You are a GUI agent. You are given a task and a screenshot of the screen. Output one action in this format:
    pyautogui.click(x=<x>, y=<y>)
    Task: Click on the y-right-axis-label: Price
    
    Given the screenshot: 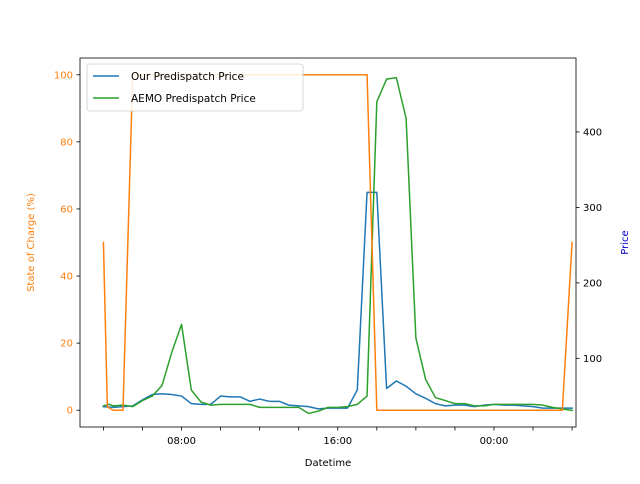 What is the action you would take?
    pyautogui.click(x=625, y=242)
    